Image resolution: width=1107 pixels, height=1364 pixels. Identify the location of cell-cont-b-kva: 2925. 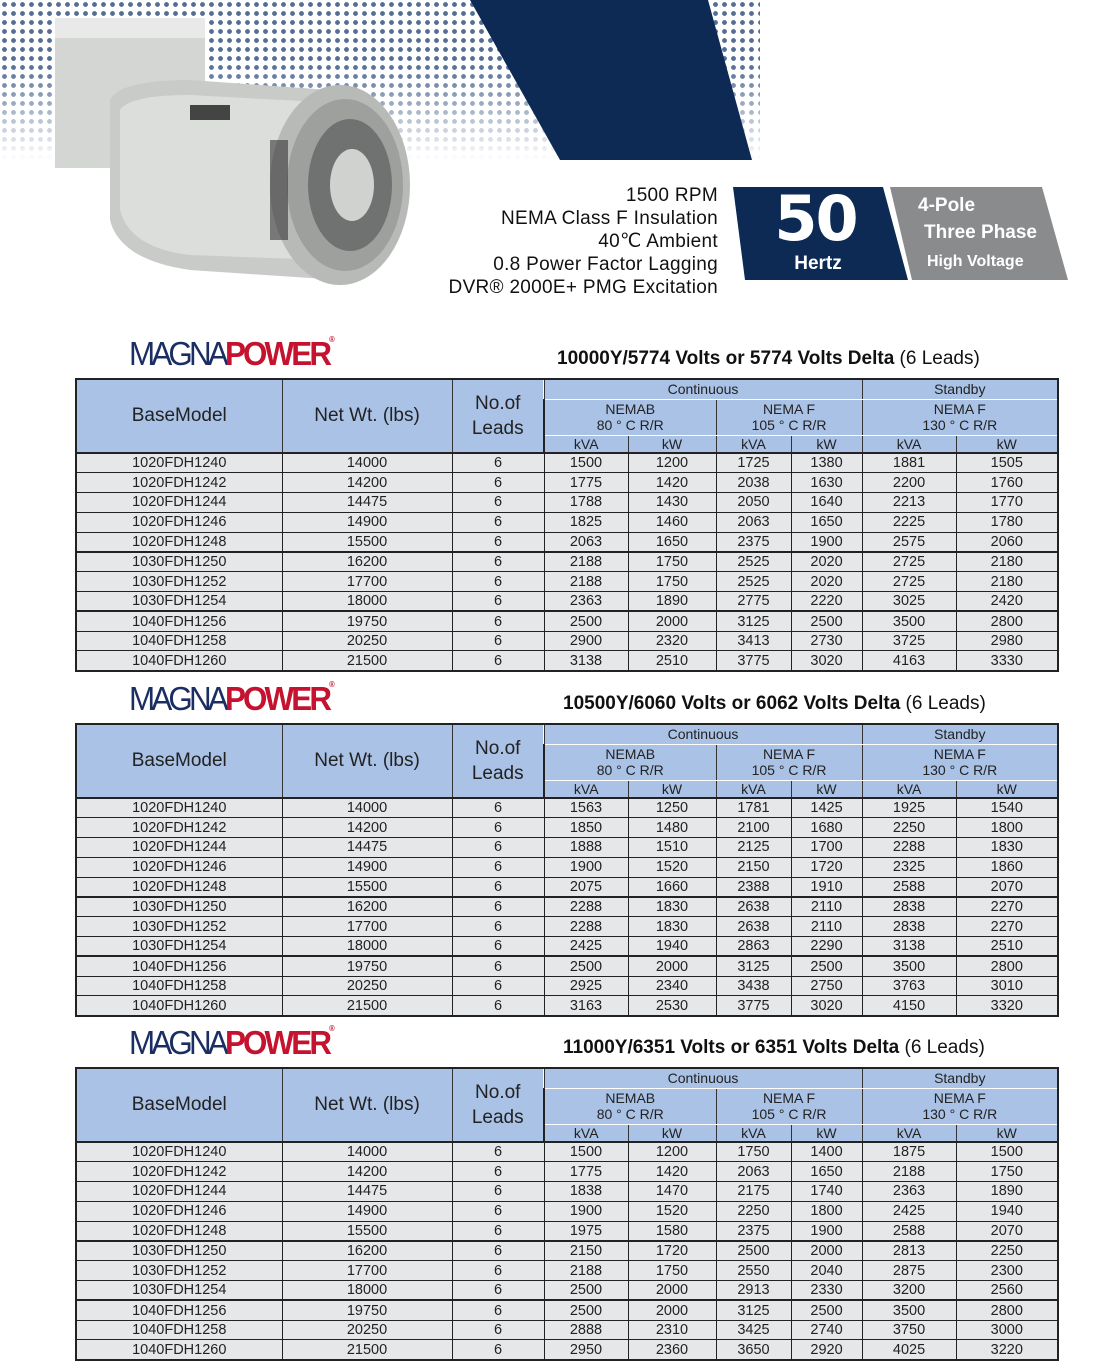
(586, 986).